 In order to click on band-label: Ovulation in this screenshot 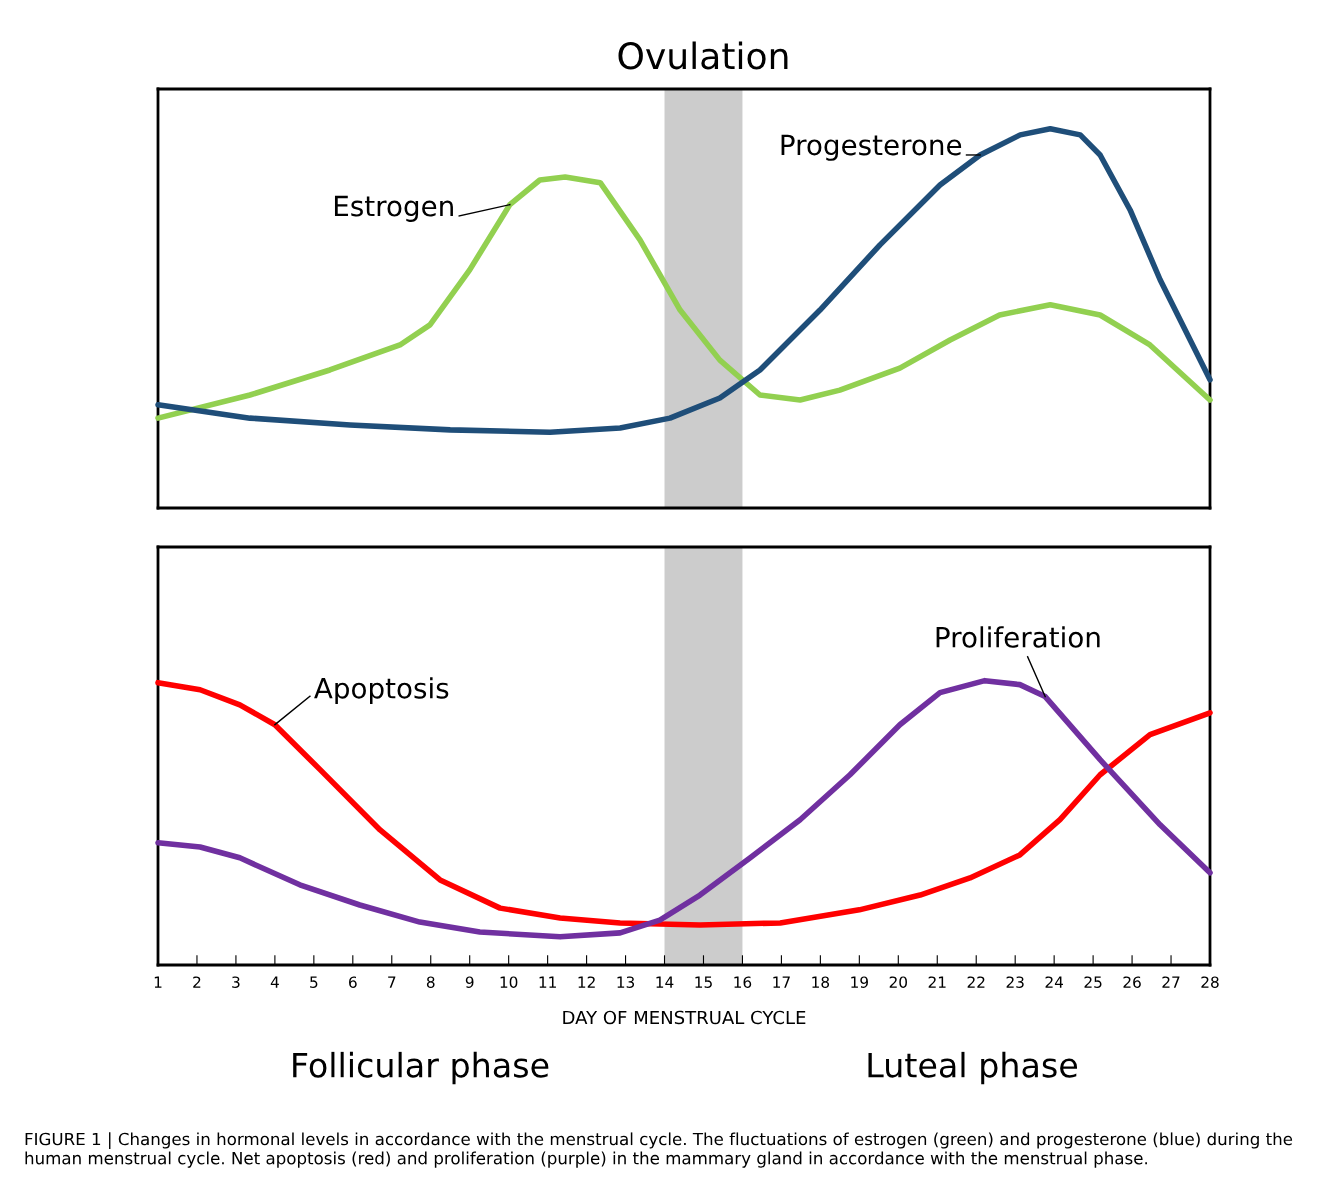, I will do `click(703, 55)`.